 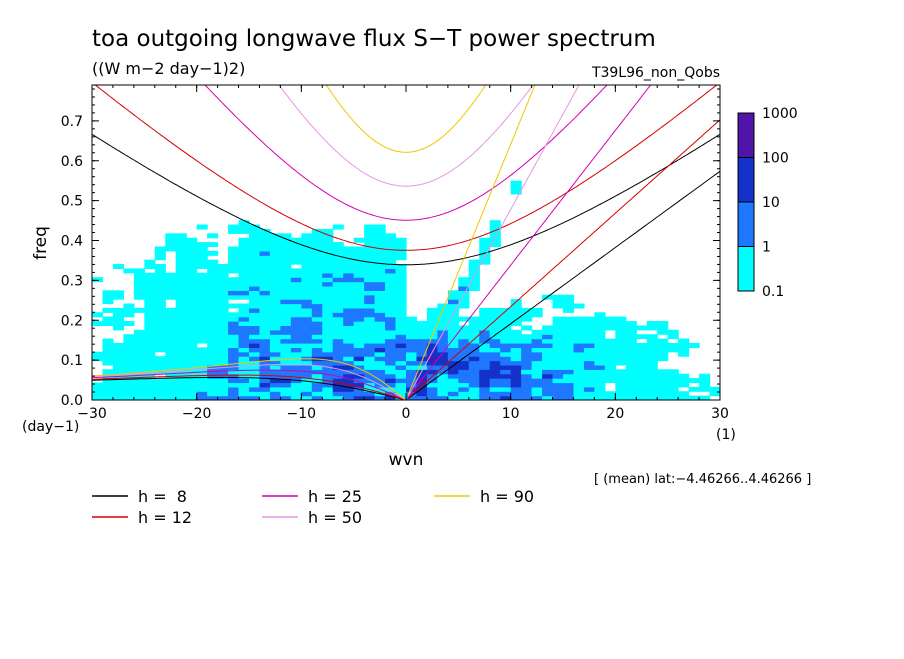 I want to click on colorbar-box, so click(x=746, y=224).